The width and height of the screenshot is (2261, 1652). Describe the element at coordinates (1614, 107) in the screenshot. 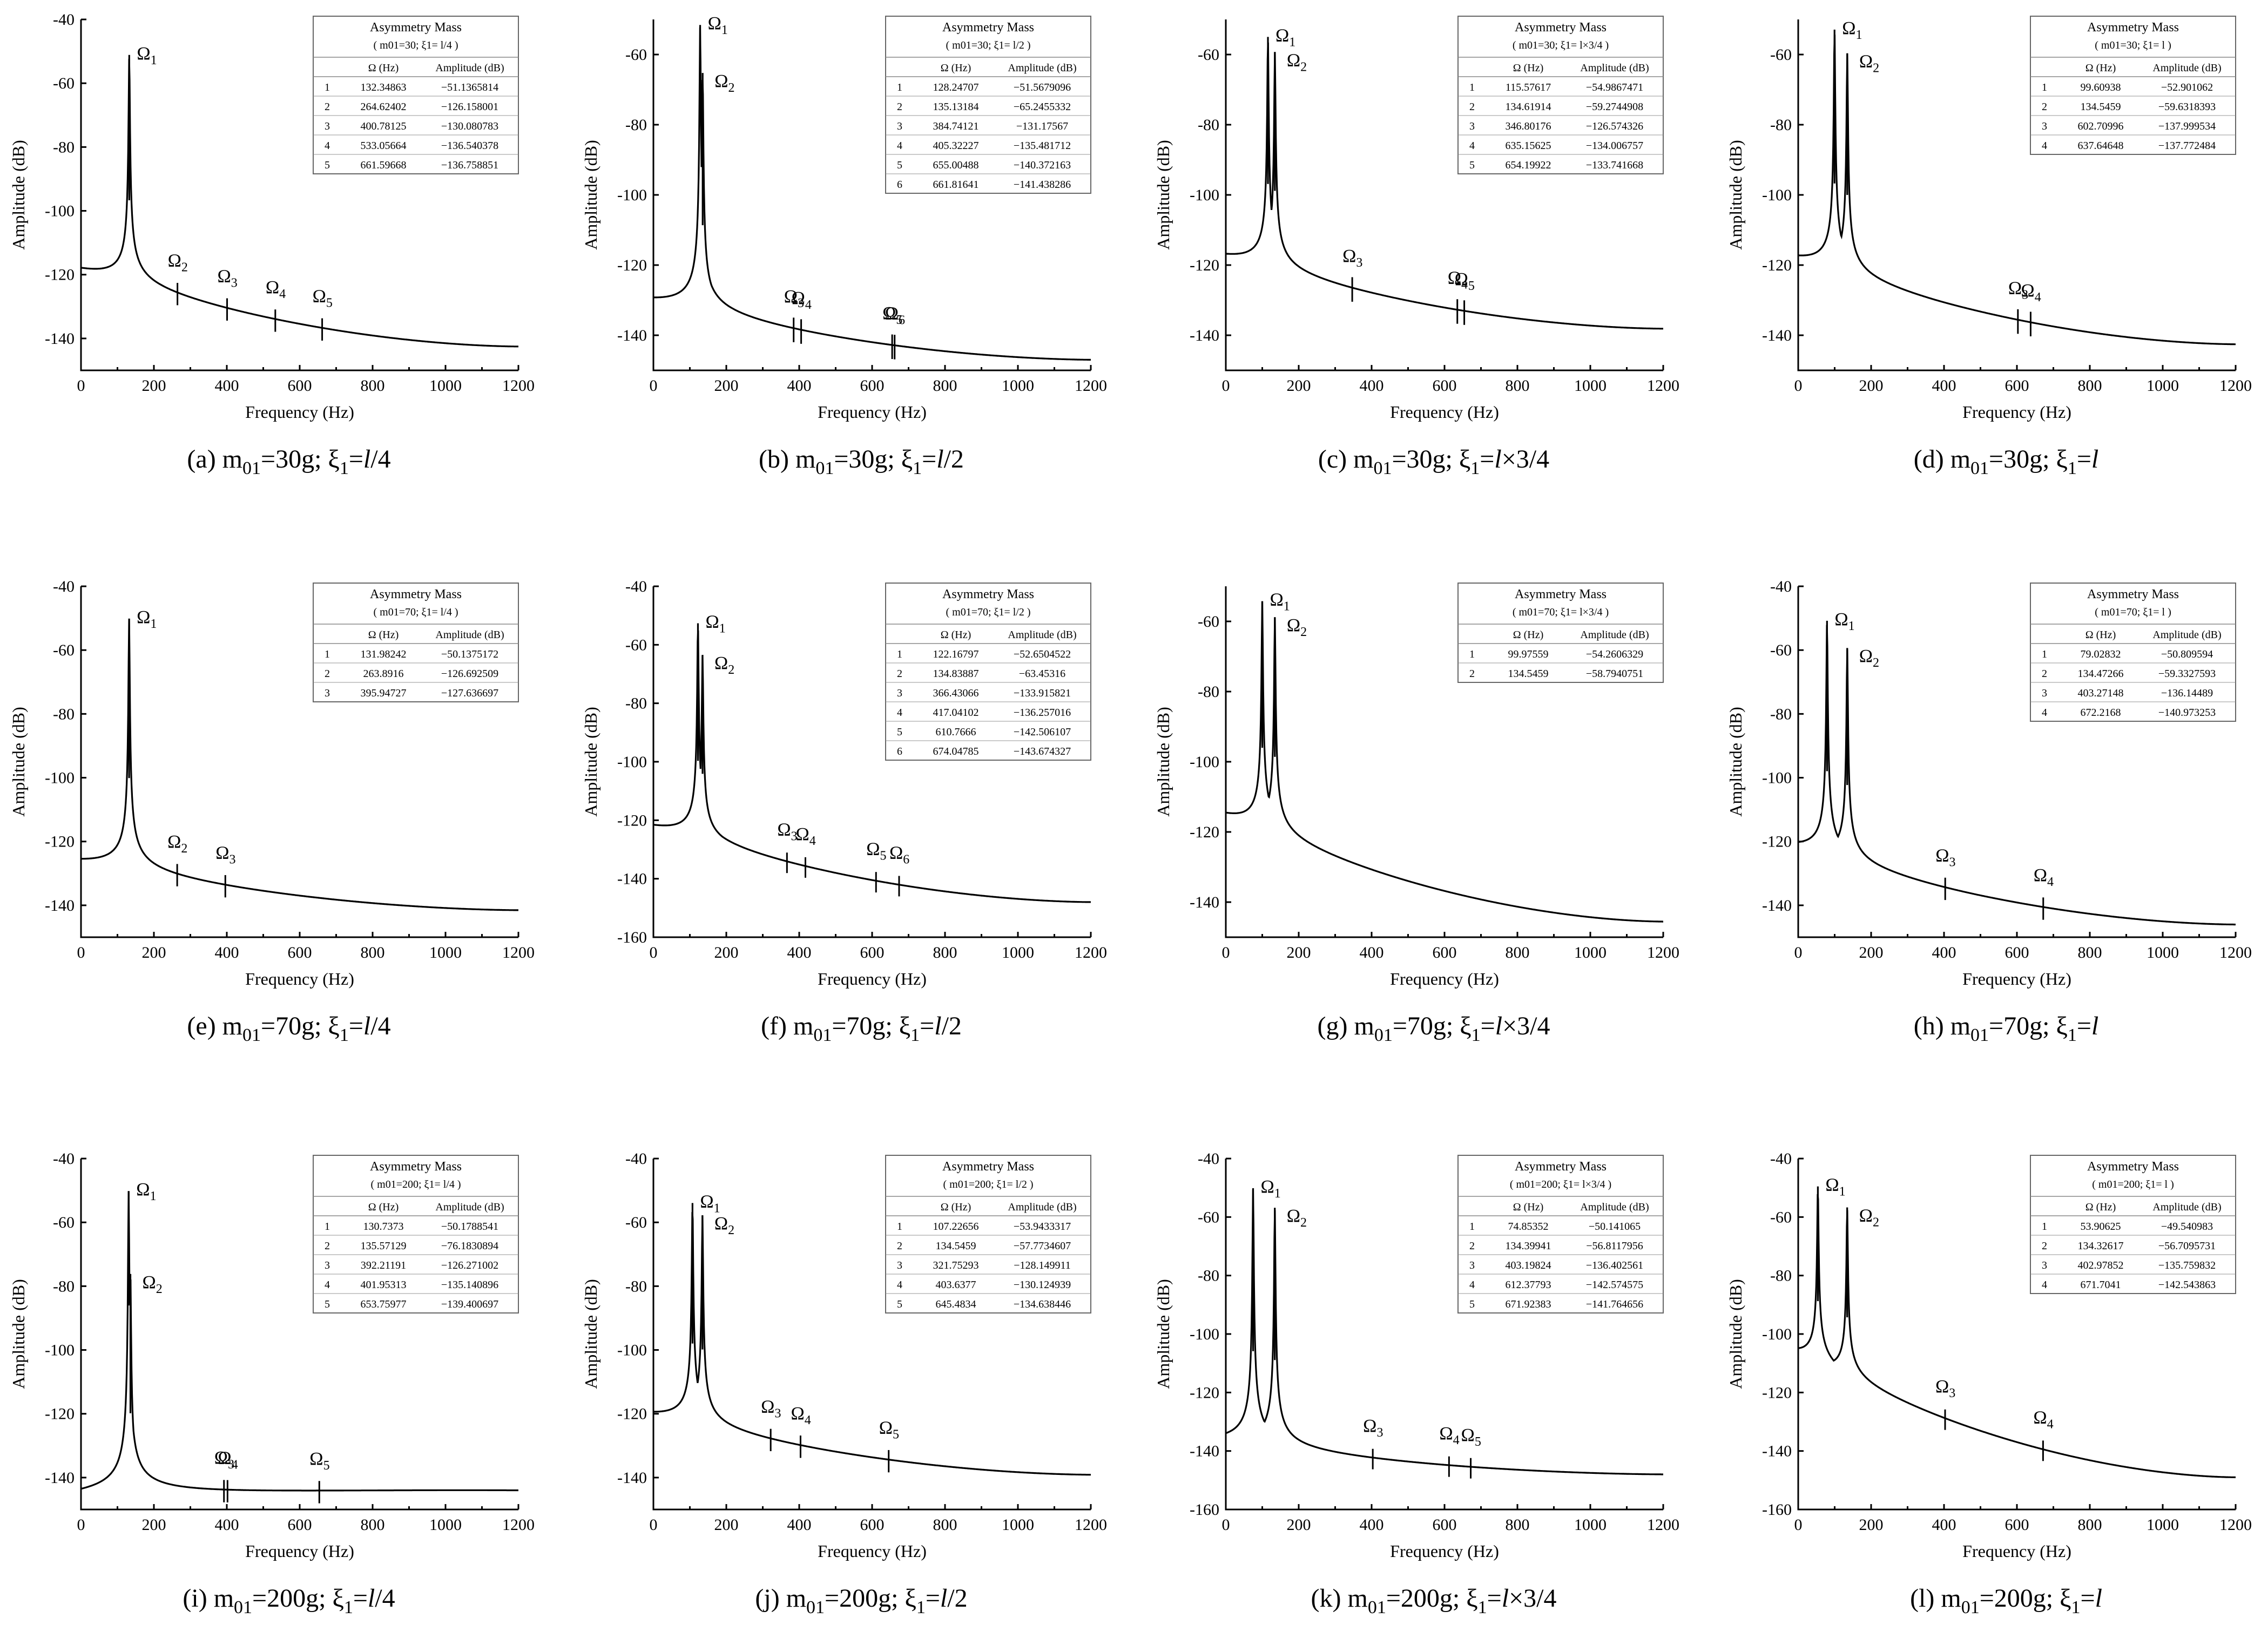

I see `legend-row-amplitude: −59.2744908` at that location.